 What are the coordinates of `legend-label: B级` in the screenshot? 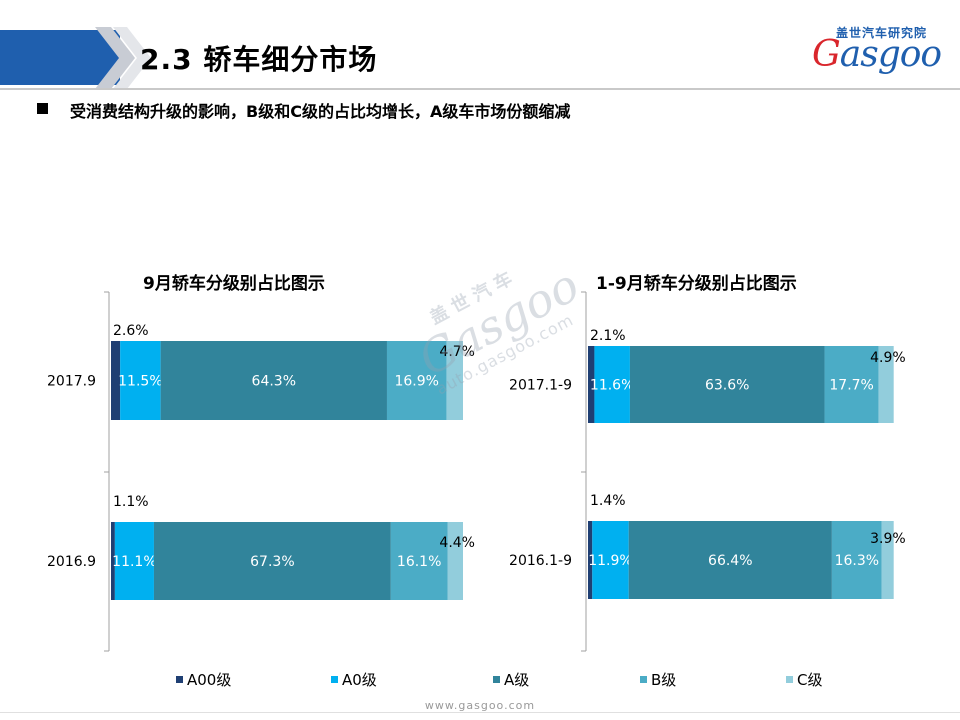 It's located at (664, 680).